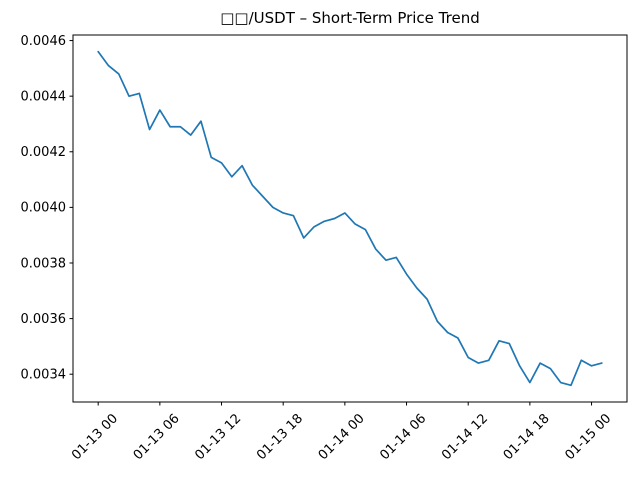 The image size is (640, 480). I want to click on y-tick-label: 0.0034, so click(44, 374).